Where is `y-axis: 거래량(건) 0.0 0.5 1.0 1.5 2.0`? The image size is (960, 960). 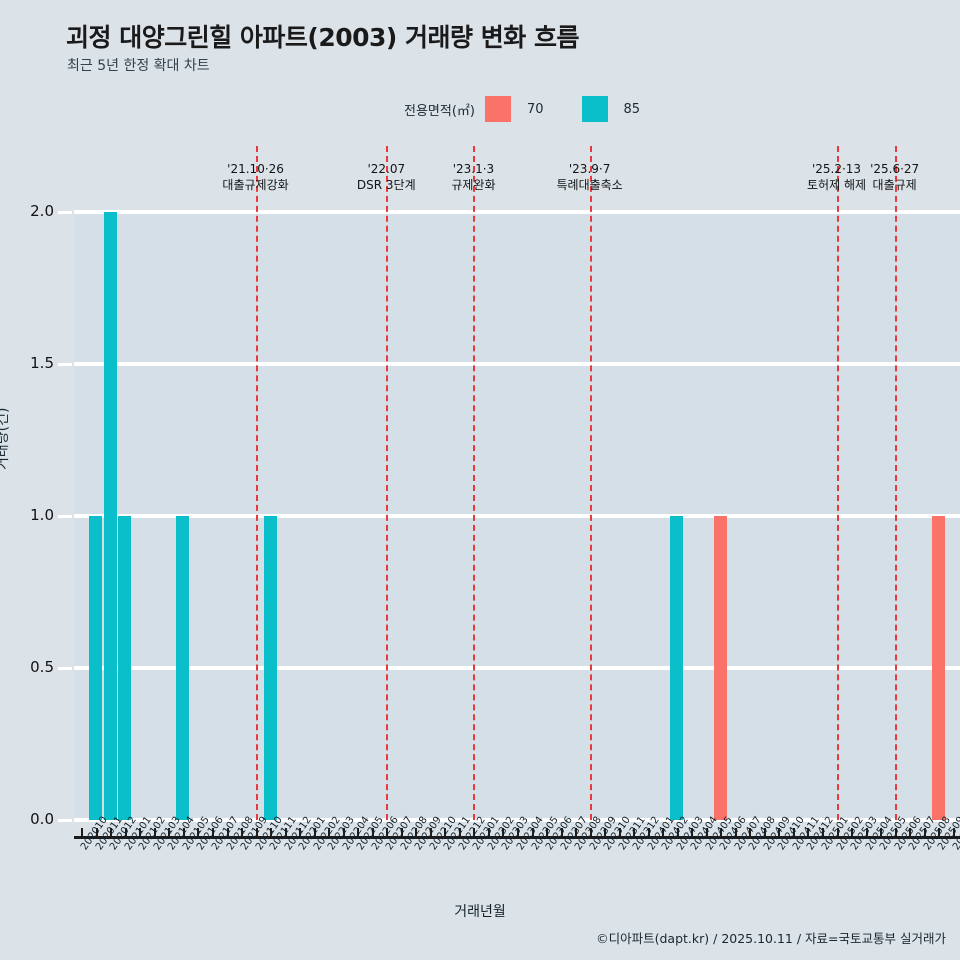
y-axis: 거래량(건) 0.0 0.5 1.0 1.5 2.0 is located at coordinates (37, 480).